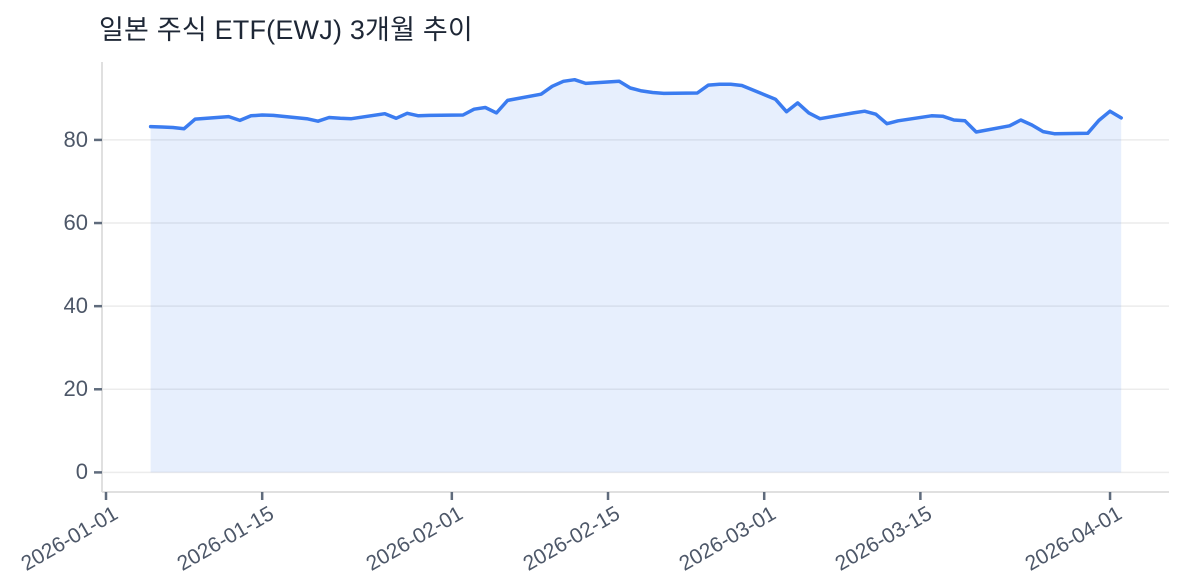  I want to click on y-axis-tick-label: 80, so click(75, 139).